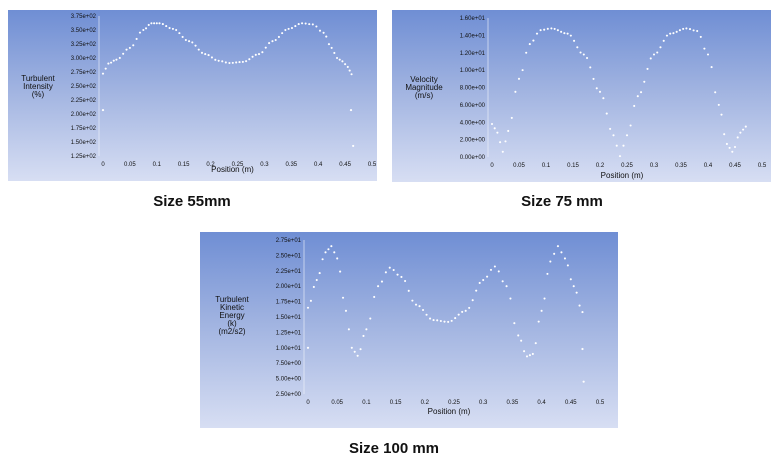  What do you see at coordinates (289, 272) in the screenshot?
I see `y-tick-label: 2.25e+01` at bounding box center [289, 272].